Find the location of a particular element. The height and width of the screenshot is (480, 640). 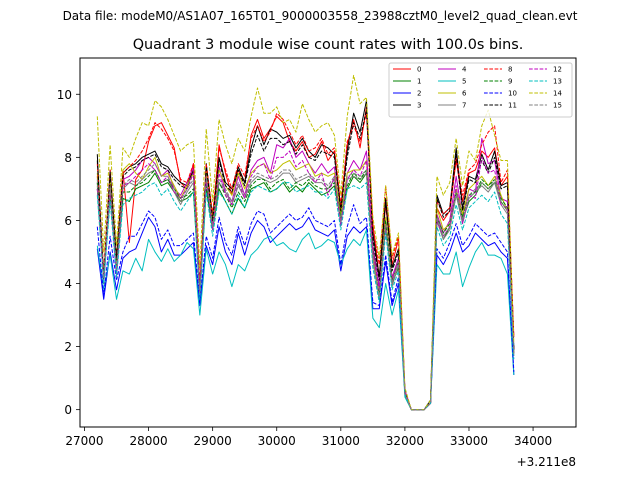

legend-label-11: 11 is located at coordinates (512, 106).